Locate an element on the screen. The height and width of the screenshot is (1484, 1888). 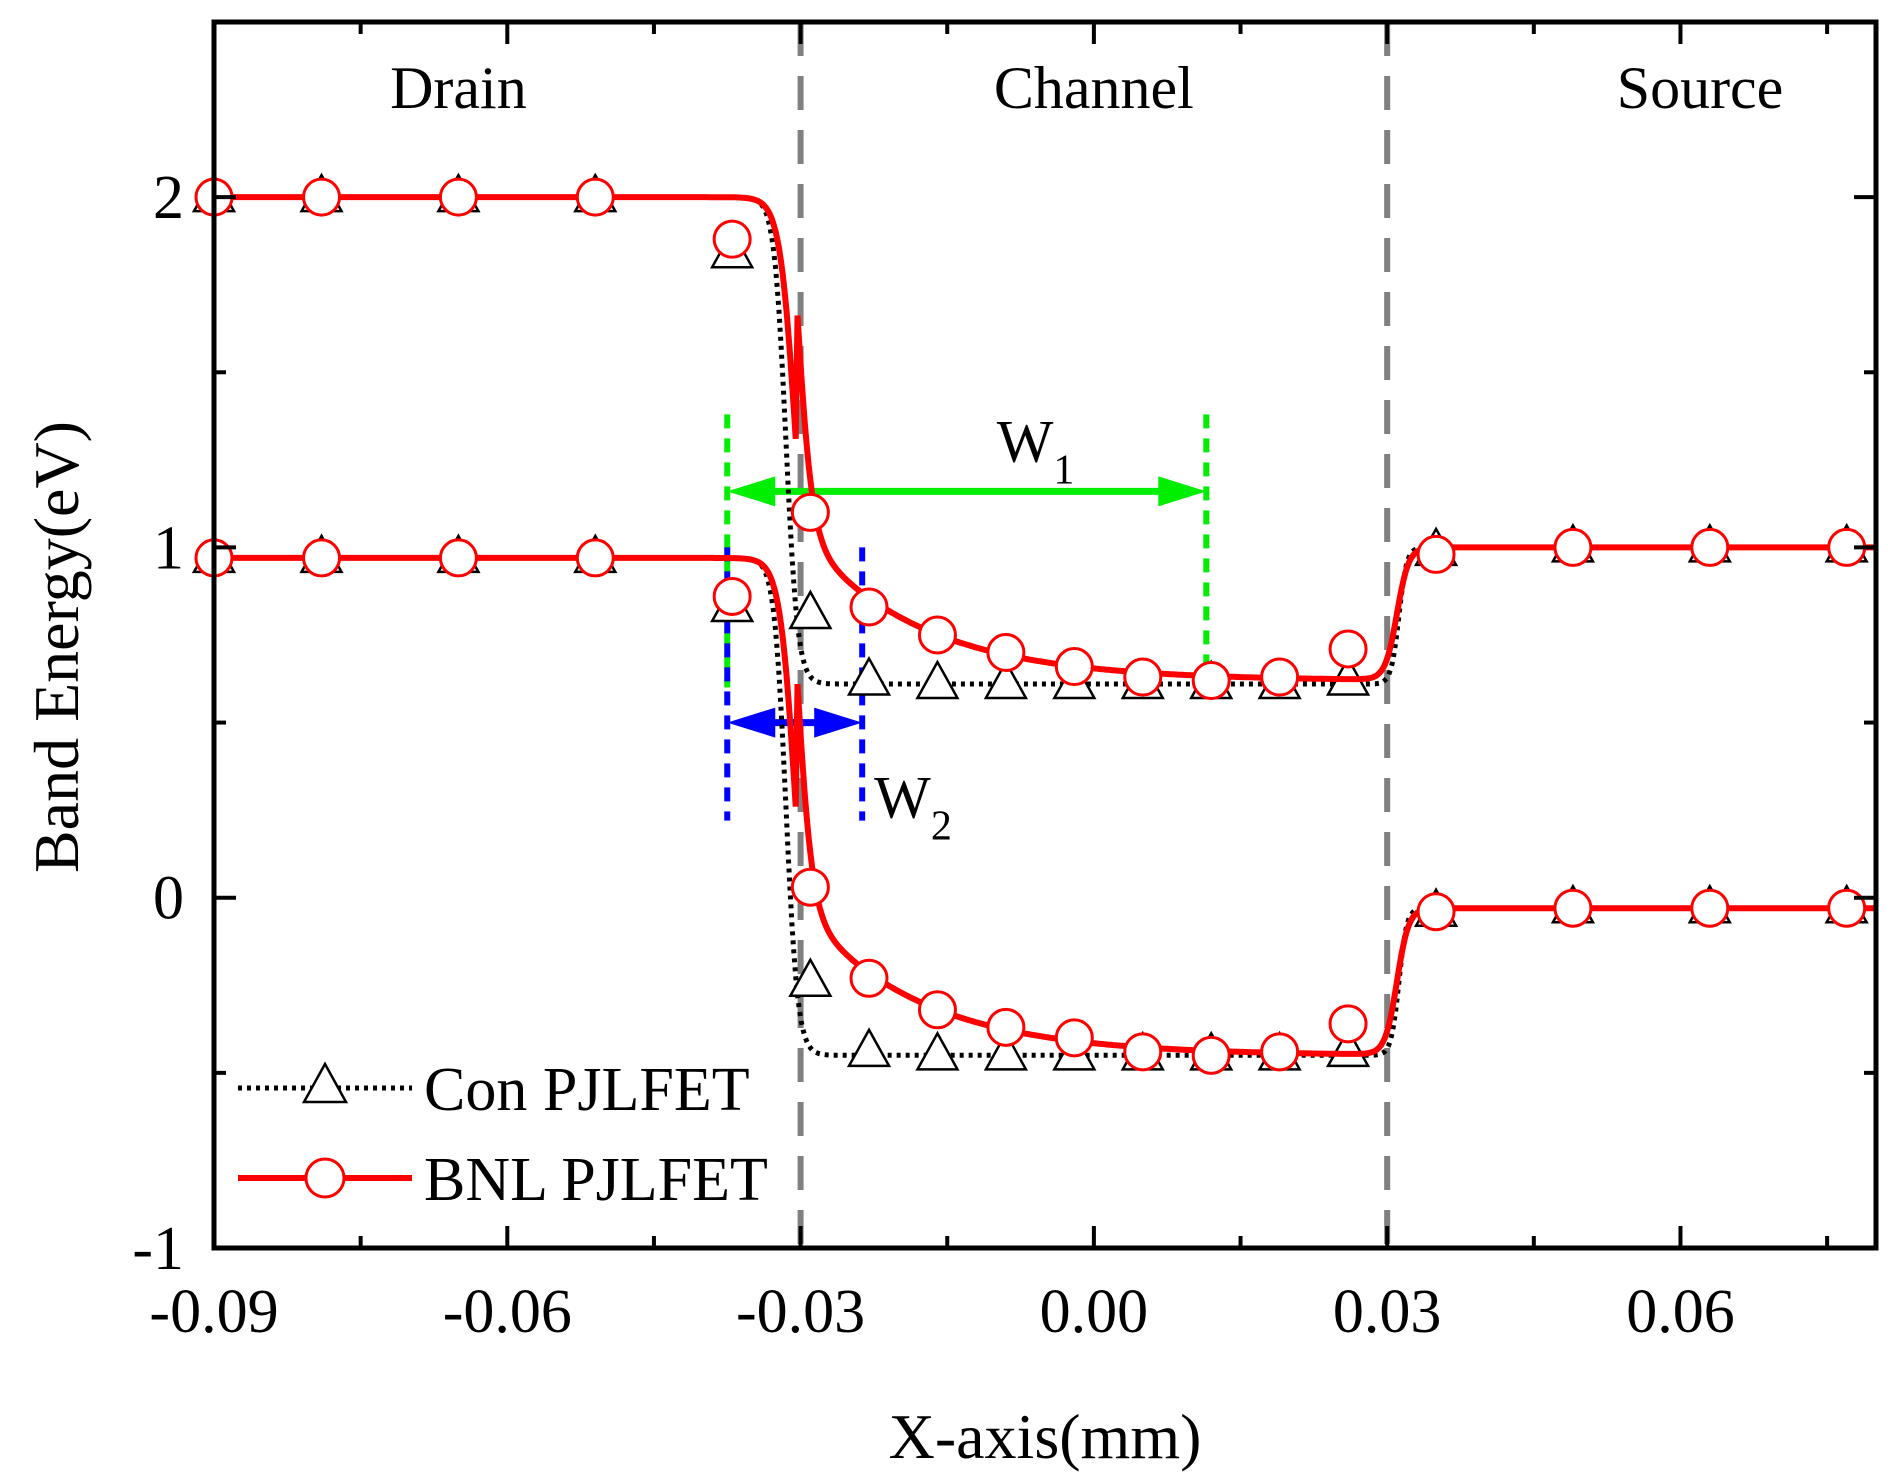
region-label-source: Source is located at coordinates (1700, 88).